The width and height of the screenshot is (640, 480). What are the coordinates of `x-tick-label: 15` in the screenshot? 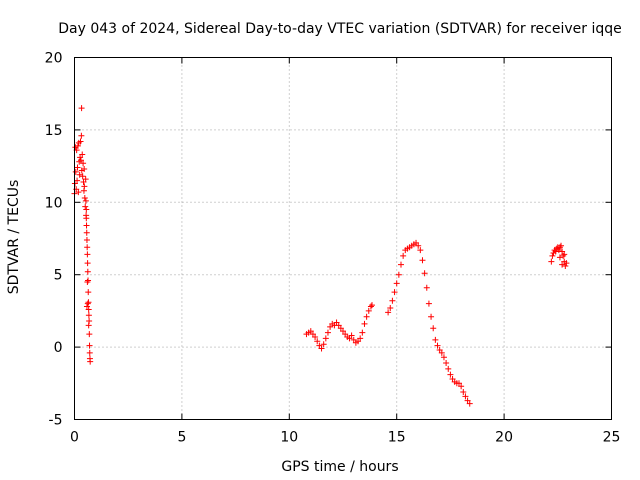 It's located at (397, 438).